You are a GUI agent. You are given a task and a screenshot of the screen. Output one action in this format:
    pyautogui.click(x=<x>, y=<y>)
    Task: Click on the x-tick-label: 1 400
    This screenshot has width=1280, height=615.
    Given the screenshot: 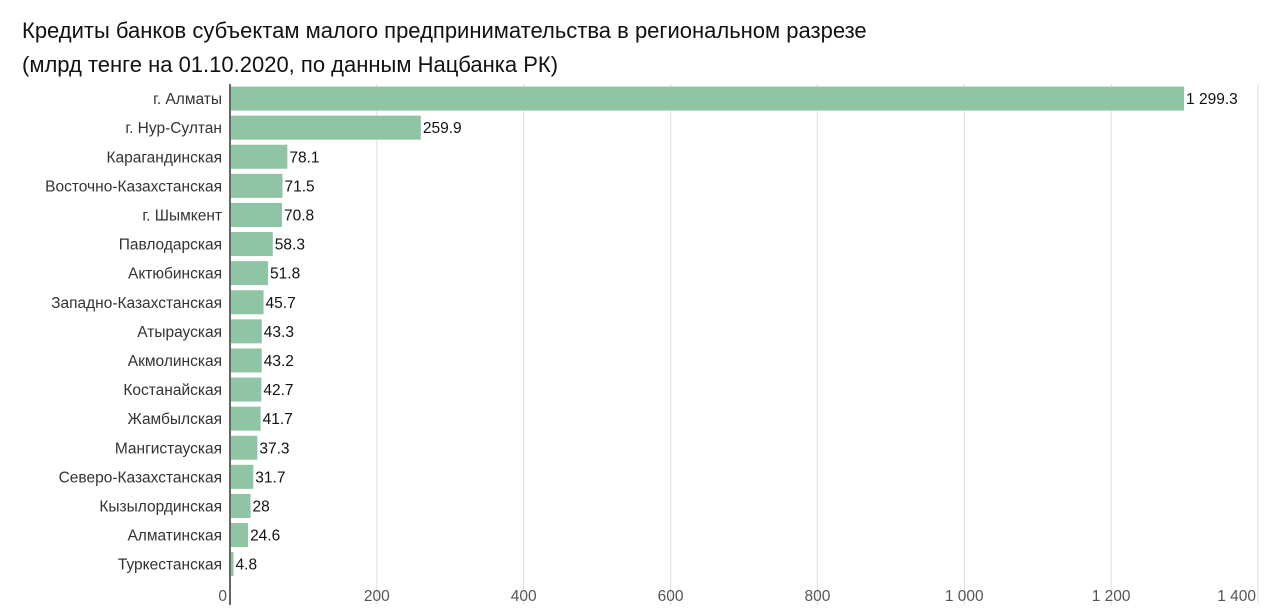 What is the action you would take?
    pyautogui.click(x=1236, y=596)
    